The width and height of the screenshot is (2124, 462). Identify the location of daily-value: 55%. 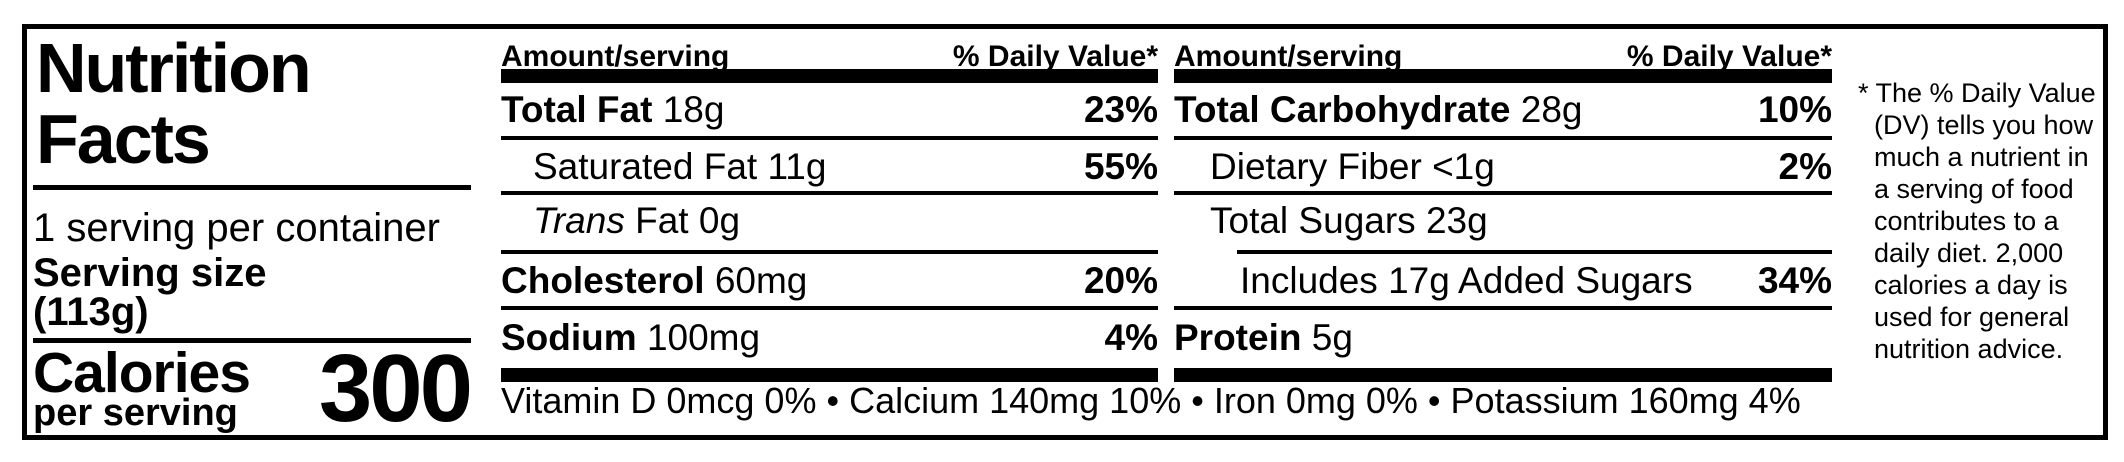
(1120, 166).